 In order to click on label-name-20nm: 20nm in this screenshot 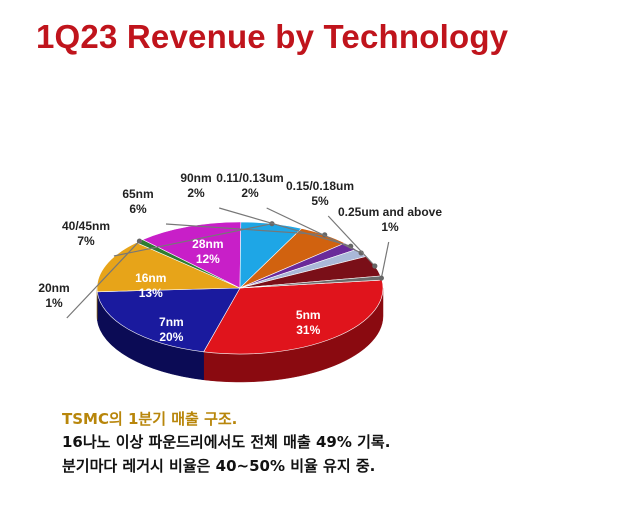, I will do `click(53, 288)`.